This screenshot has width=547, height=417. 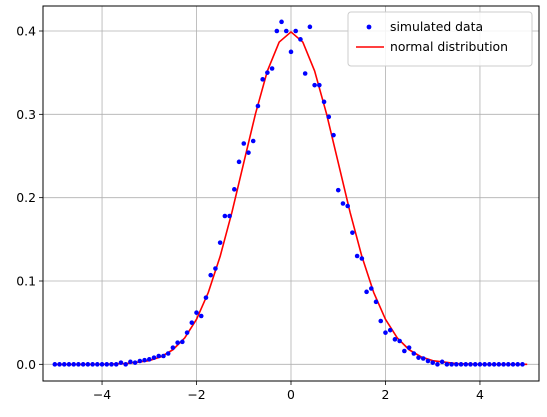 What do you see at coordinates (26, 197) in the screenshot?
I see `y-tick-label: 0.2` at bounding box center [26, 197].